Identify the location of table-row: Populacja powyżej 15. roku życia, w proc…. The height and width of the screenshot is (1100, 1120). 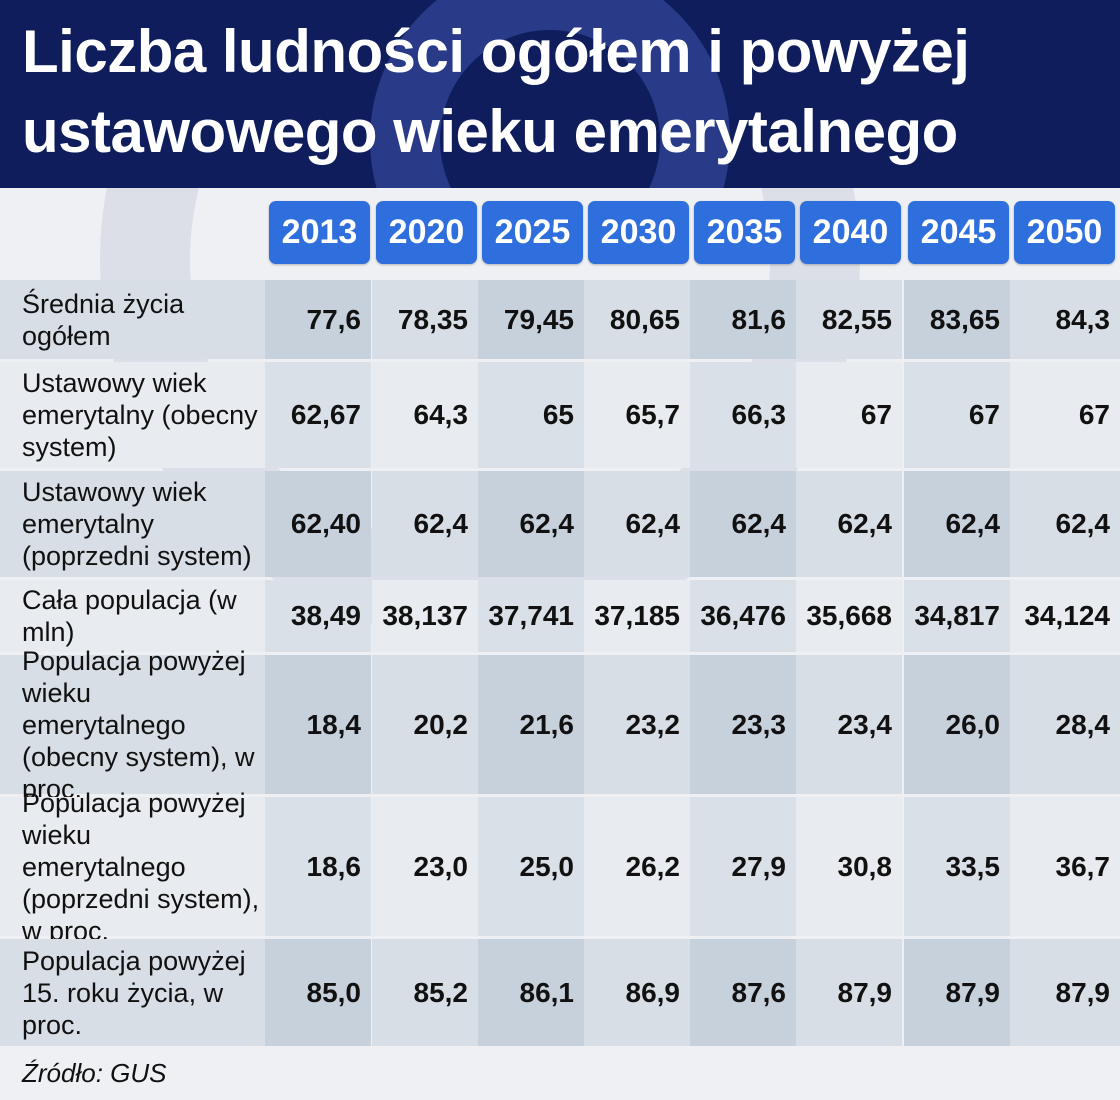
(560, 992).